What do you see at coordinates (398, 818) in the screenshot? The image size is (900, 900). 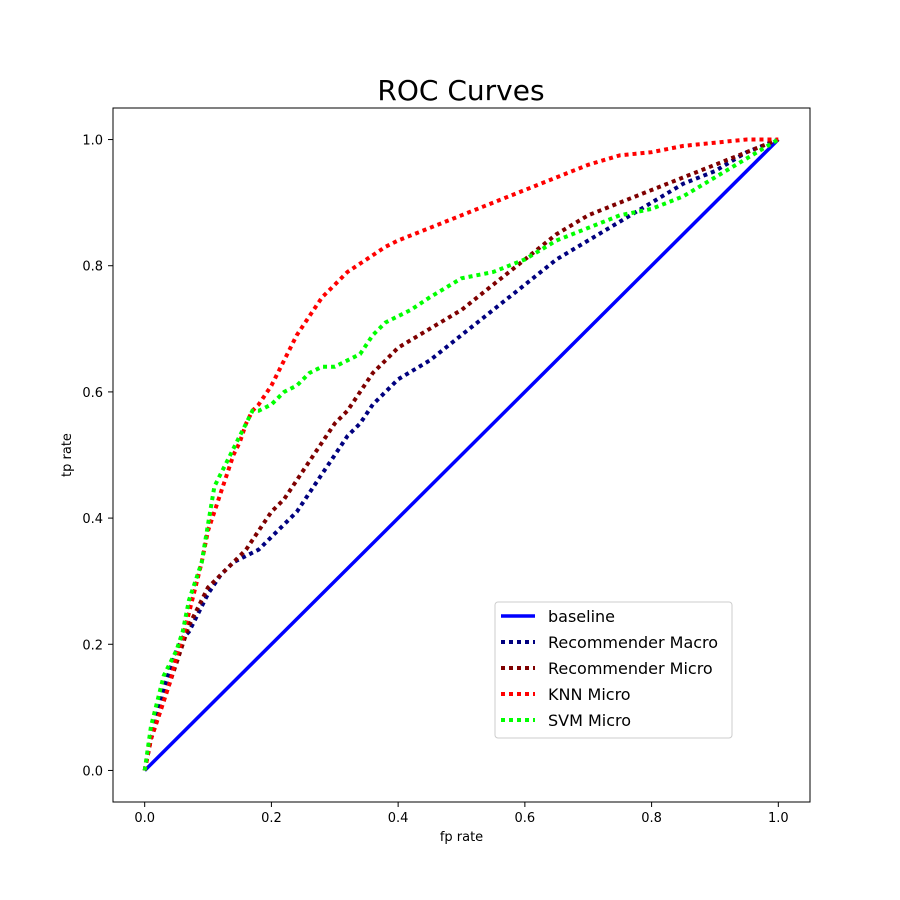 I see `x-tick-label: 0.4` at bounding box center [398, 818].